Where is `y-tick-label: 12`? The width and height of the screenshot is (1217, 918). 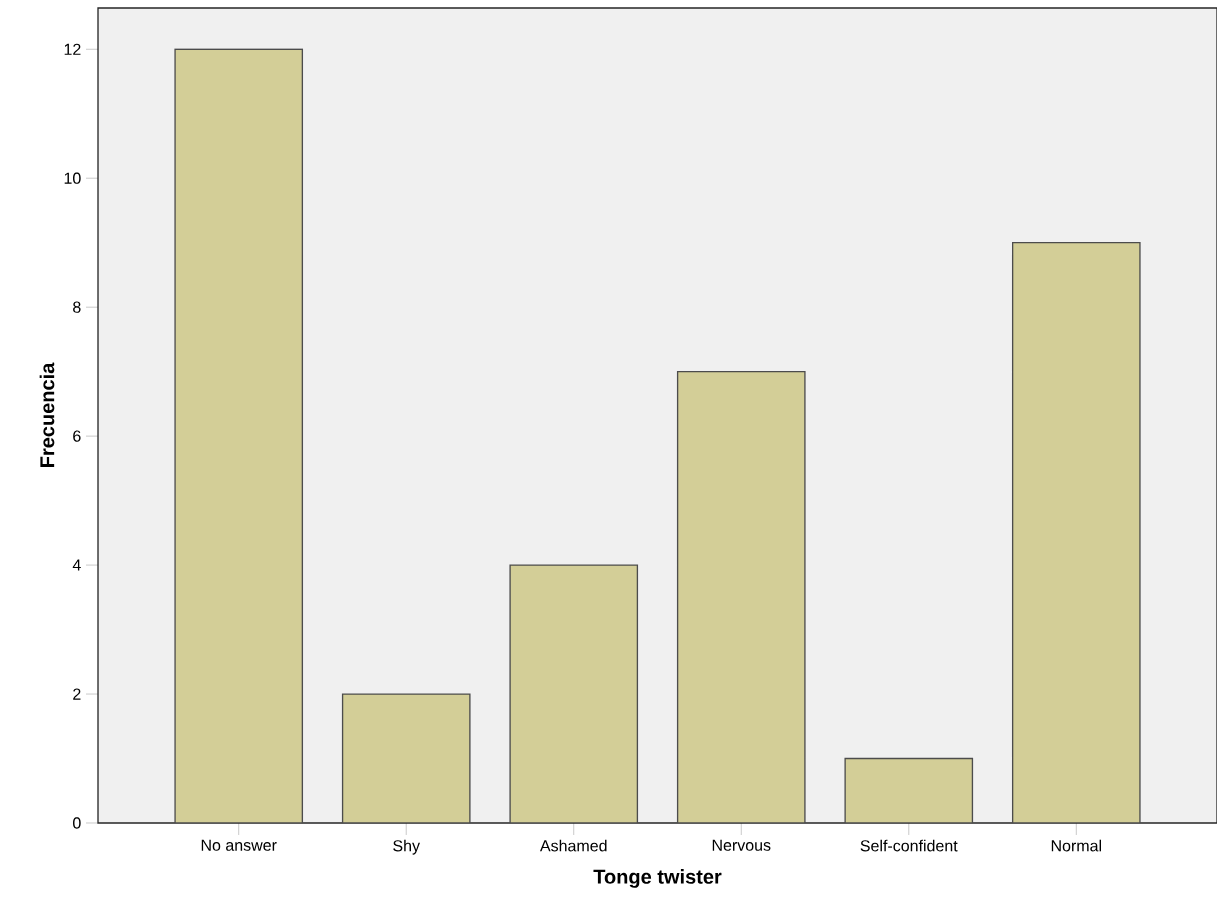
y-tick-label: 12 is located at coordinates (72, 49).